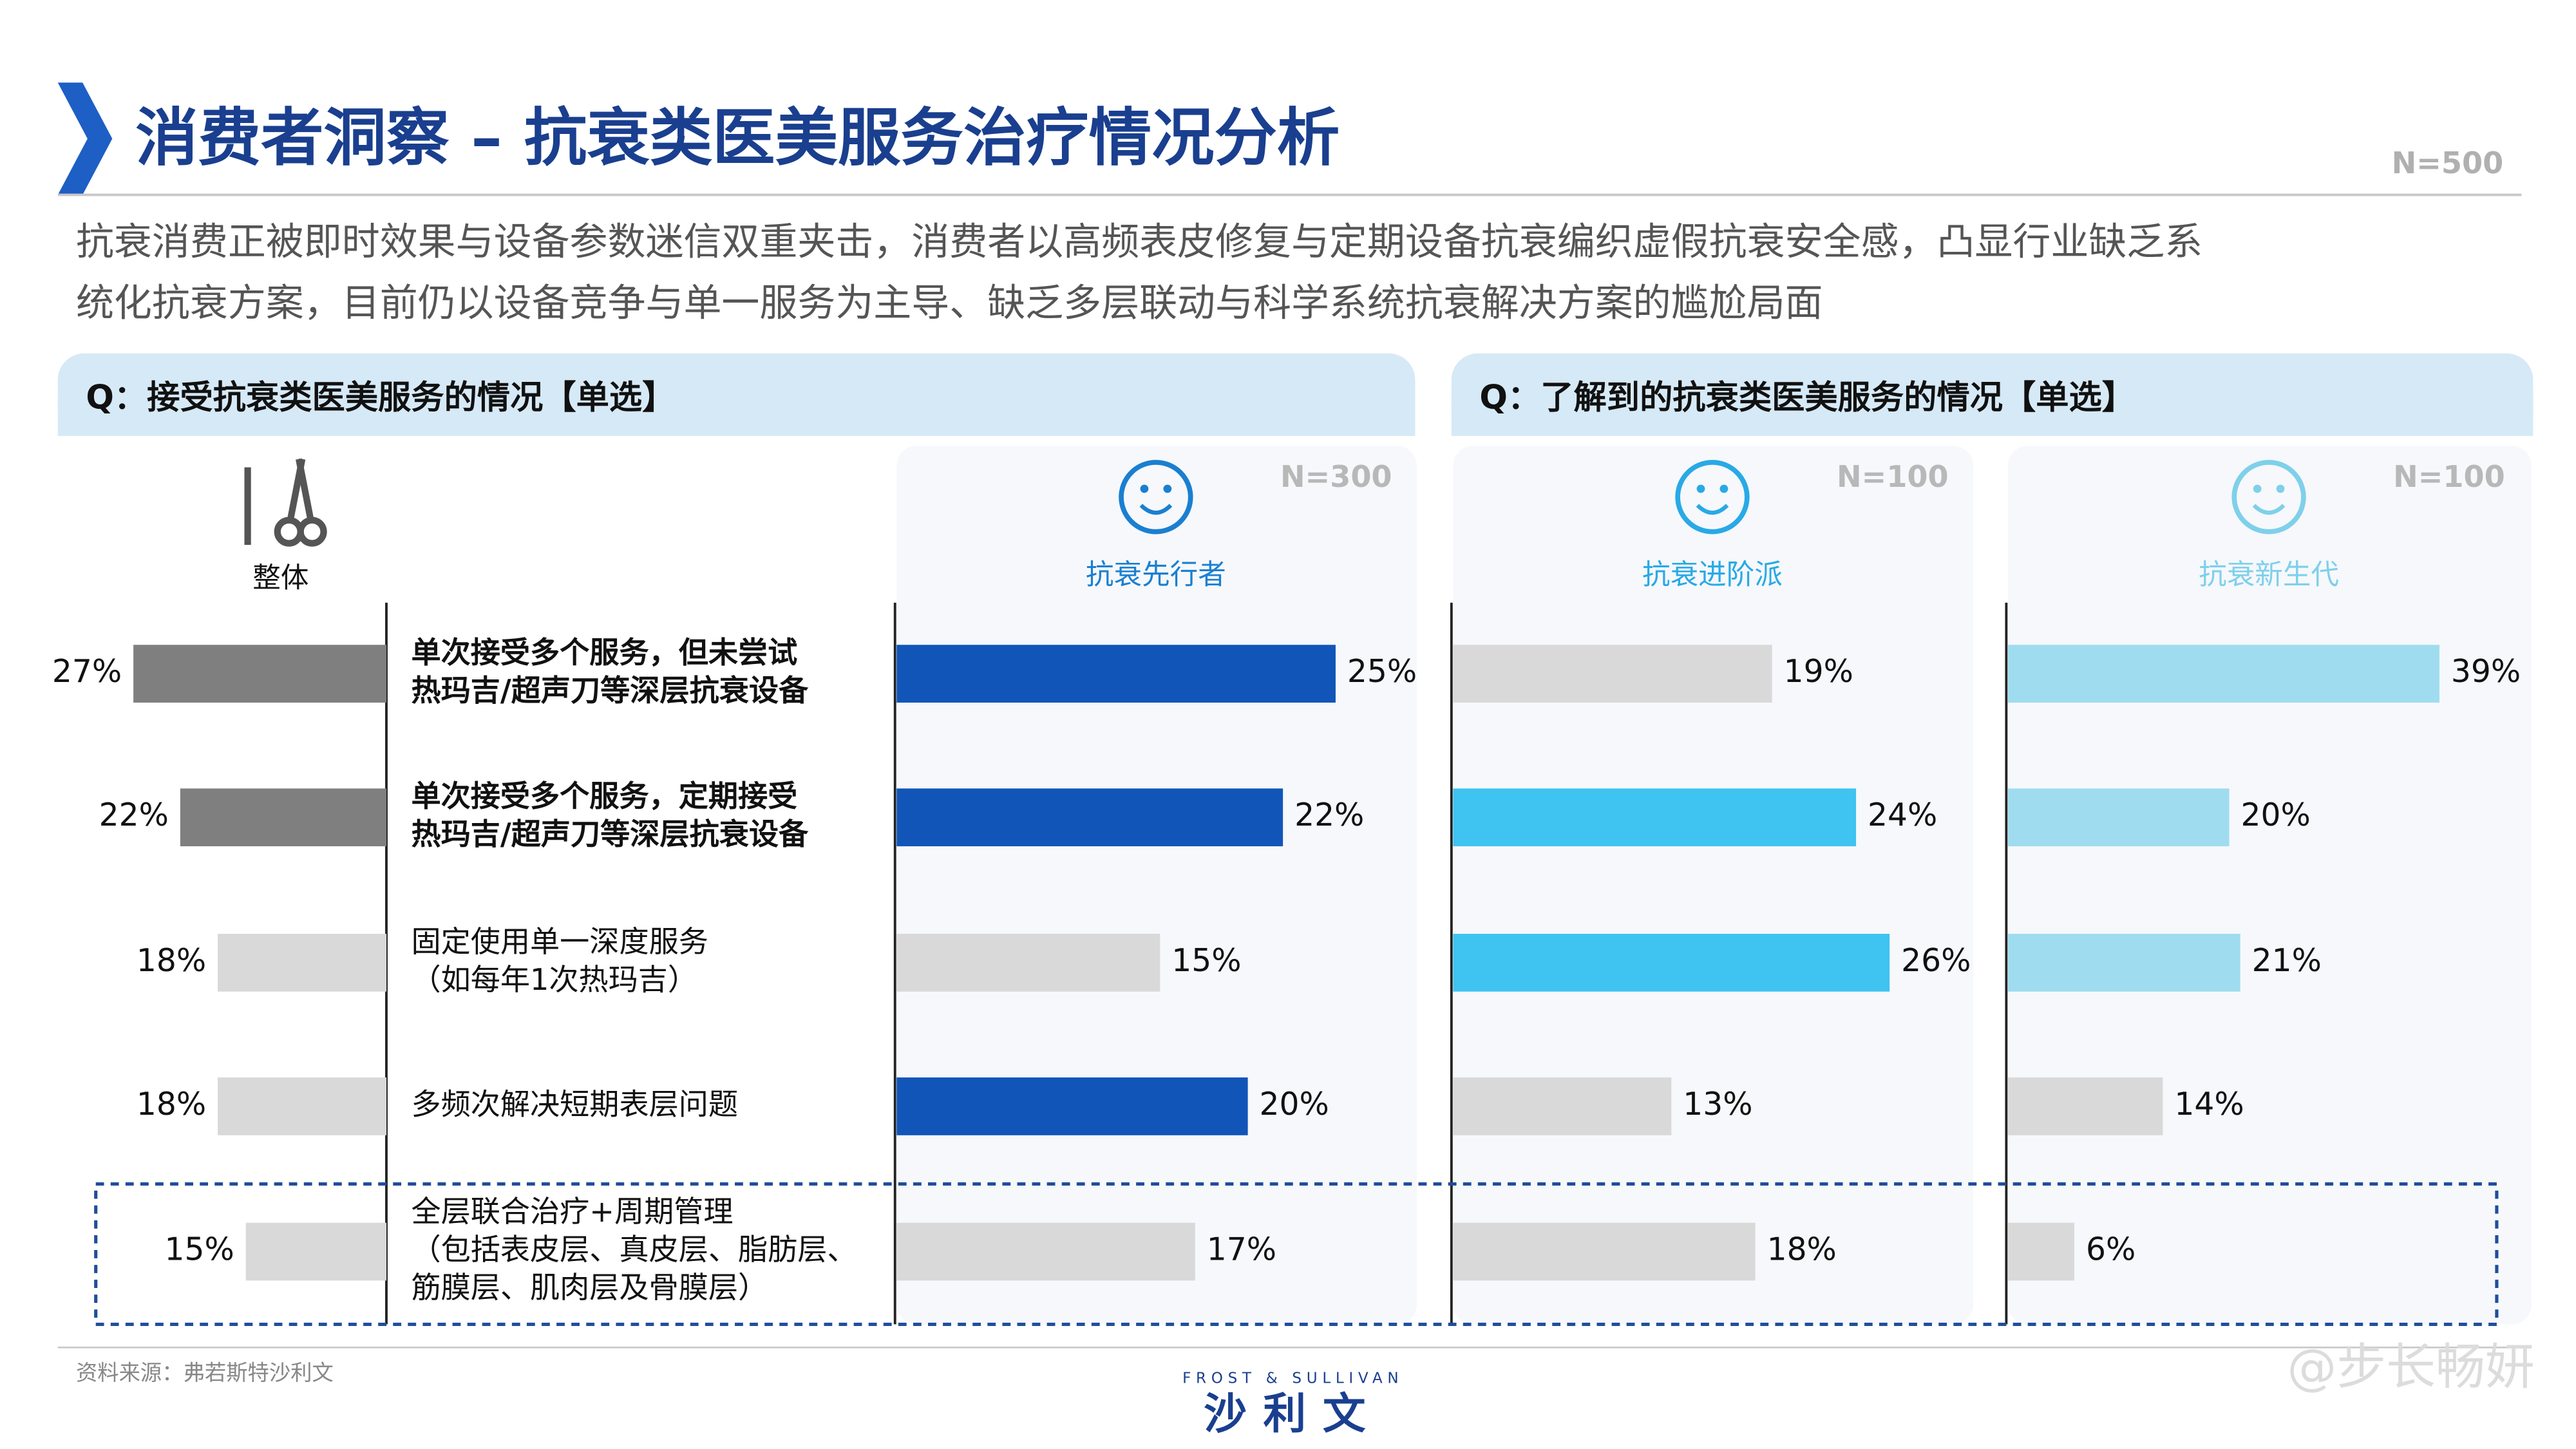 The image size is (2576, 1449). I want to click on group-name: 整体, so click(280, 578).